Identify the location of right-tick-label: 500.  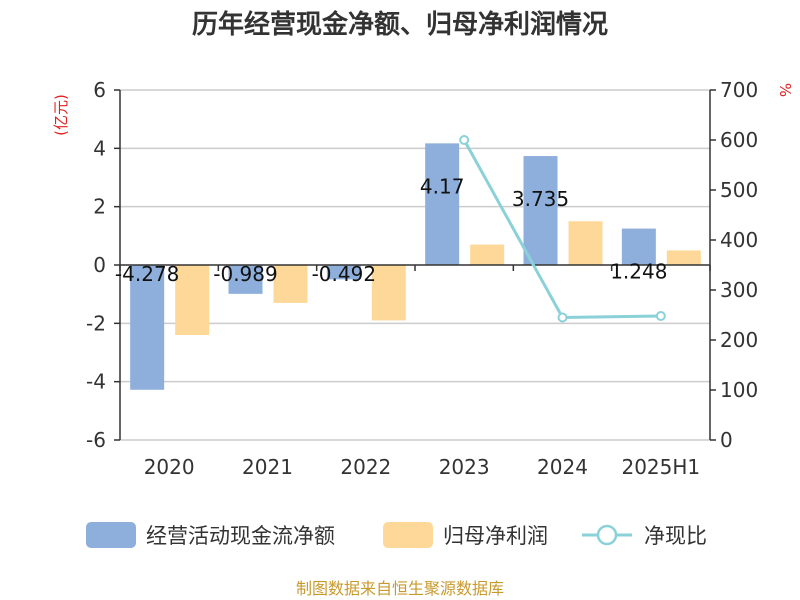
(739, 190).